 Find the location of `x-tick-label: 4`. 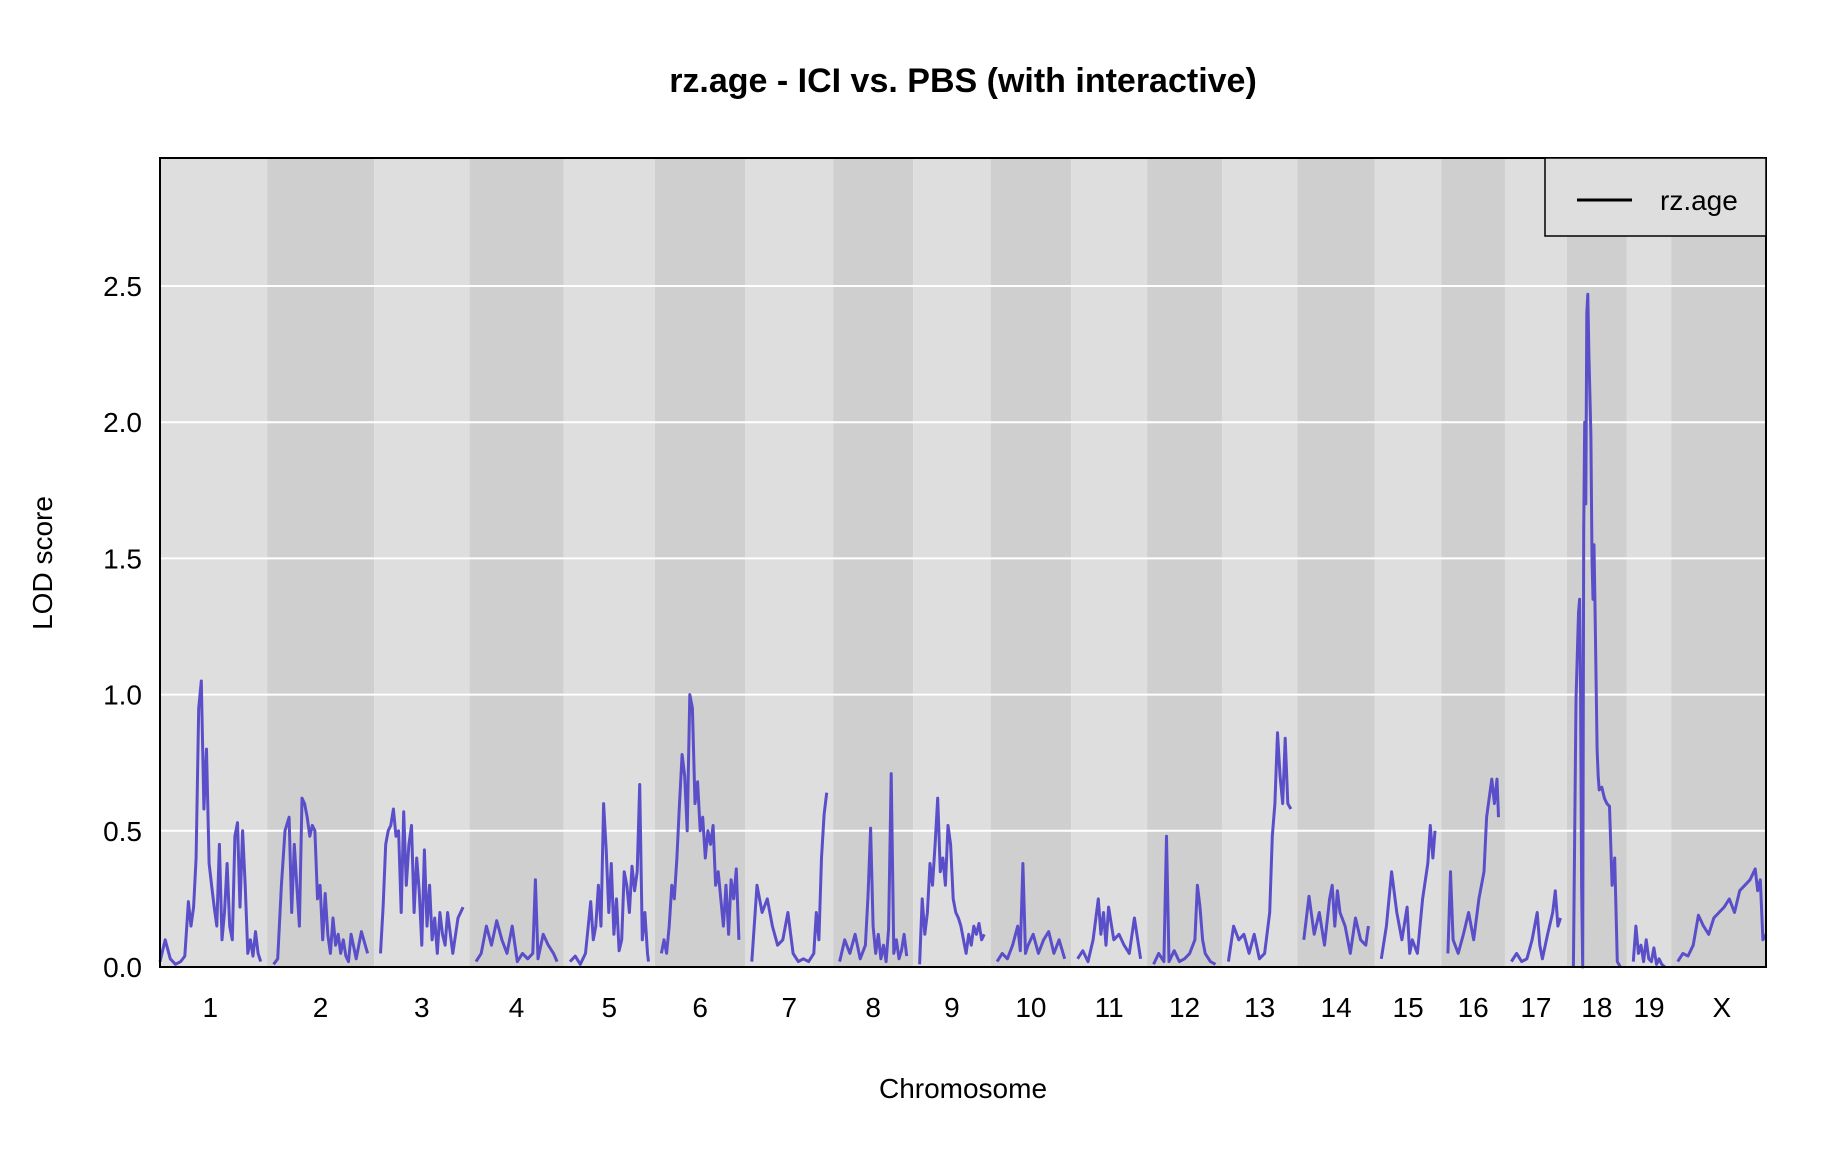

x-tick-label: 4 is located at coordinates (517, 1007).